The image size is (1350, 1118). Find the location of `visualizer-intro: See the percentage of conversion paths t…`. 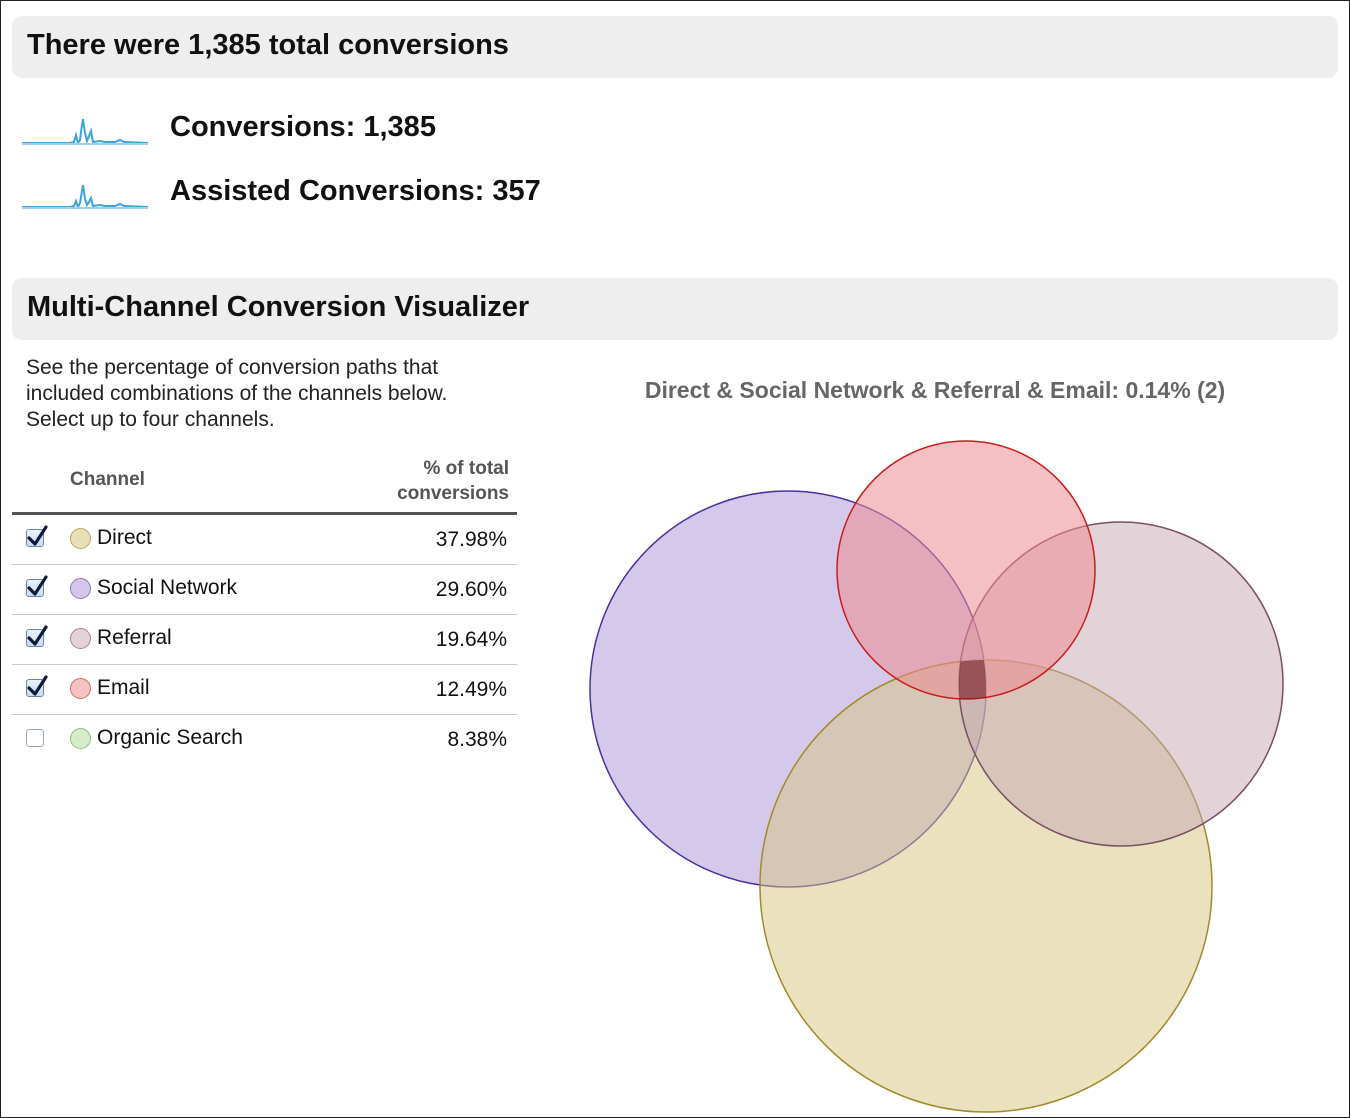

visualizer-intro: See the percentage of conversion paths t… is located at coordinates (237, 393).